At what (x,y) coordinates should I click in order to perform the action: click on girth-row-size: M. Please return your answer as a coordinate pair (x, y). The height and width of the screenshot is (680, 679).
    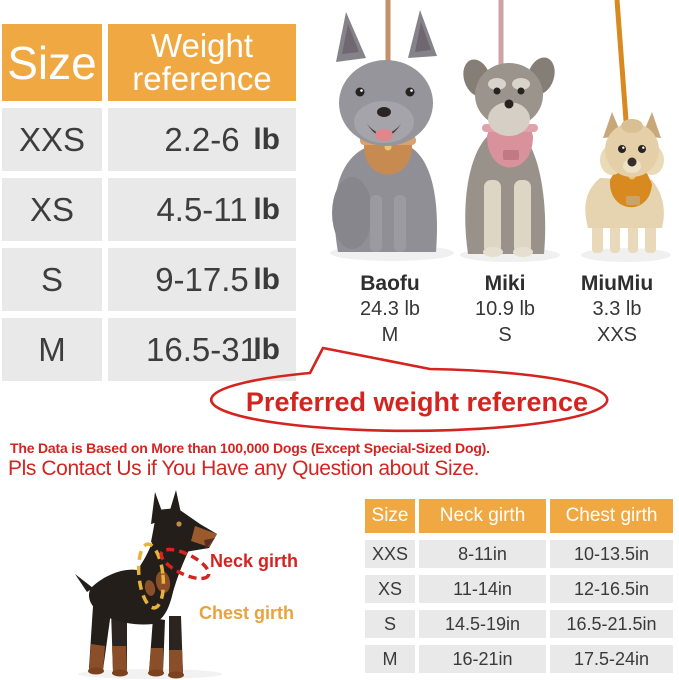
    Looking at the image, I should click on (390, 659).